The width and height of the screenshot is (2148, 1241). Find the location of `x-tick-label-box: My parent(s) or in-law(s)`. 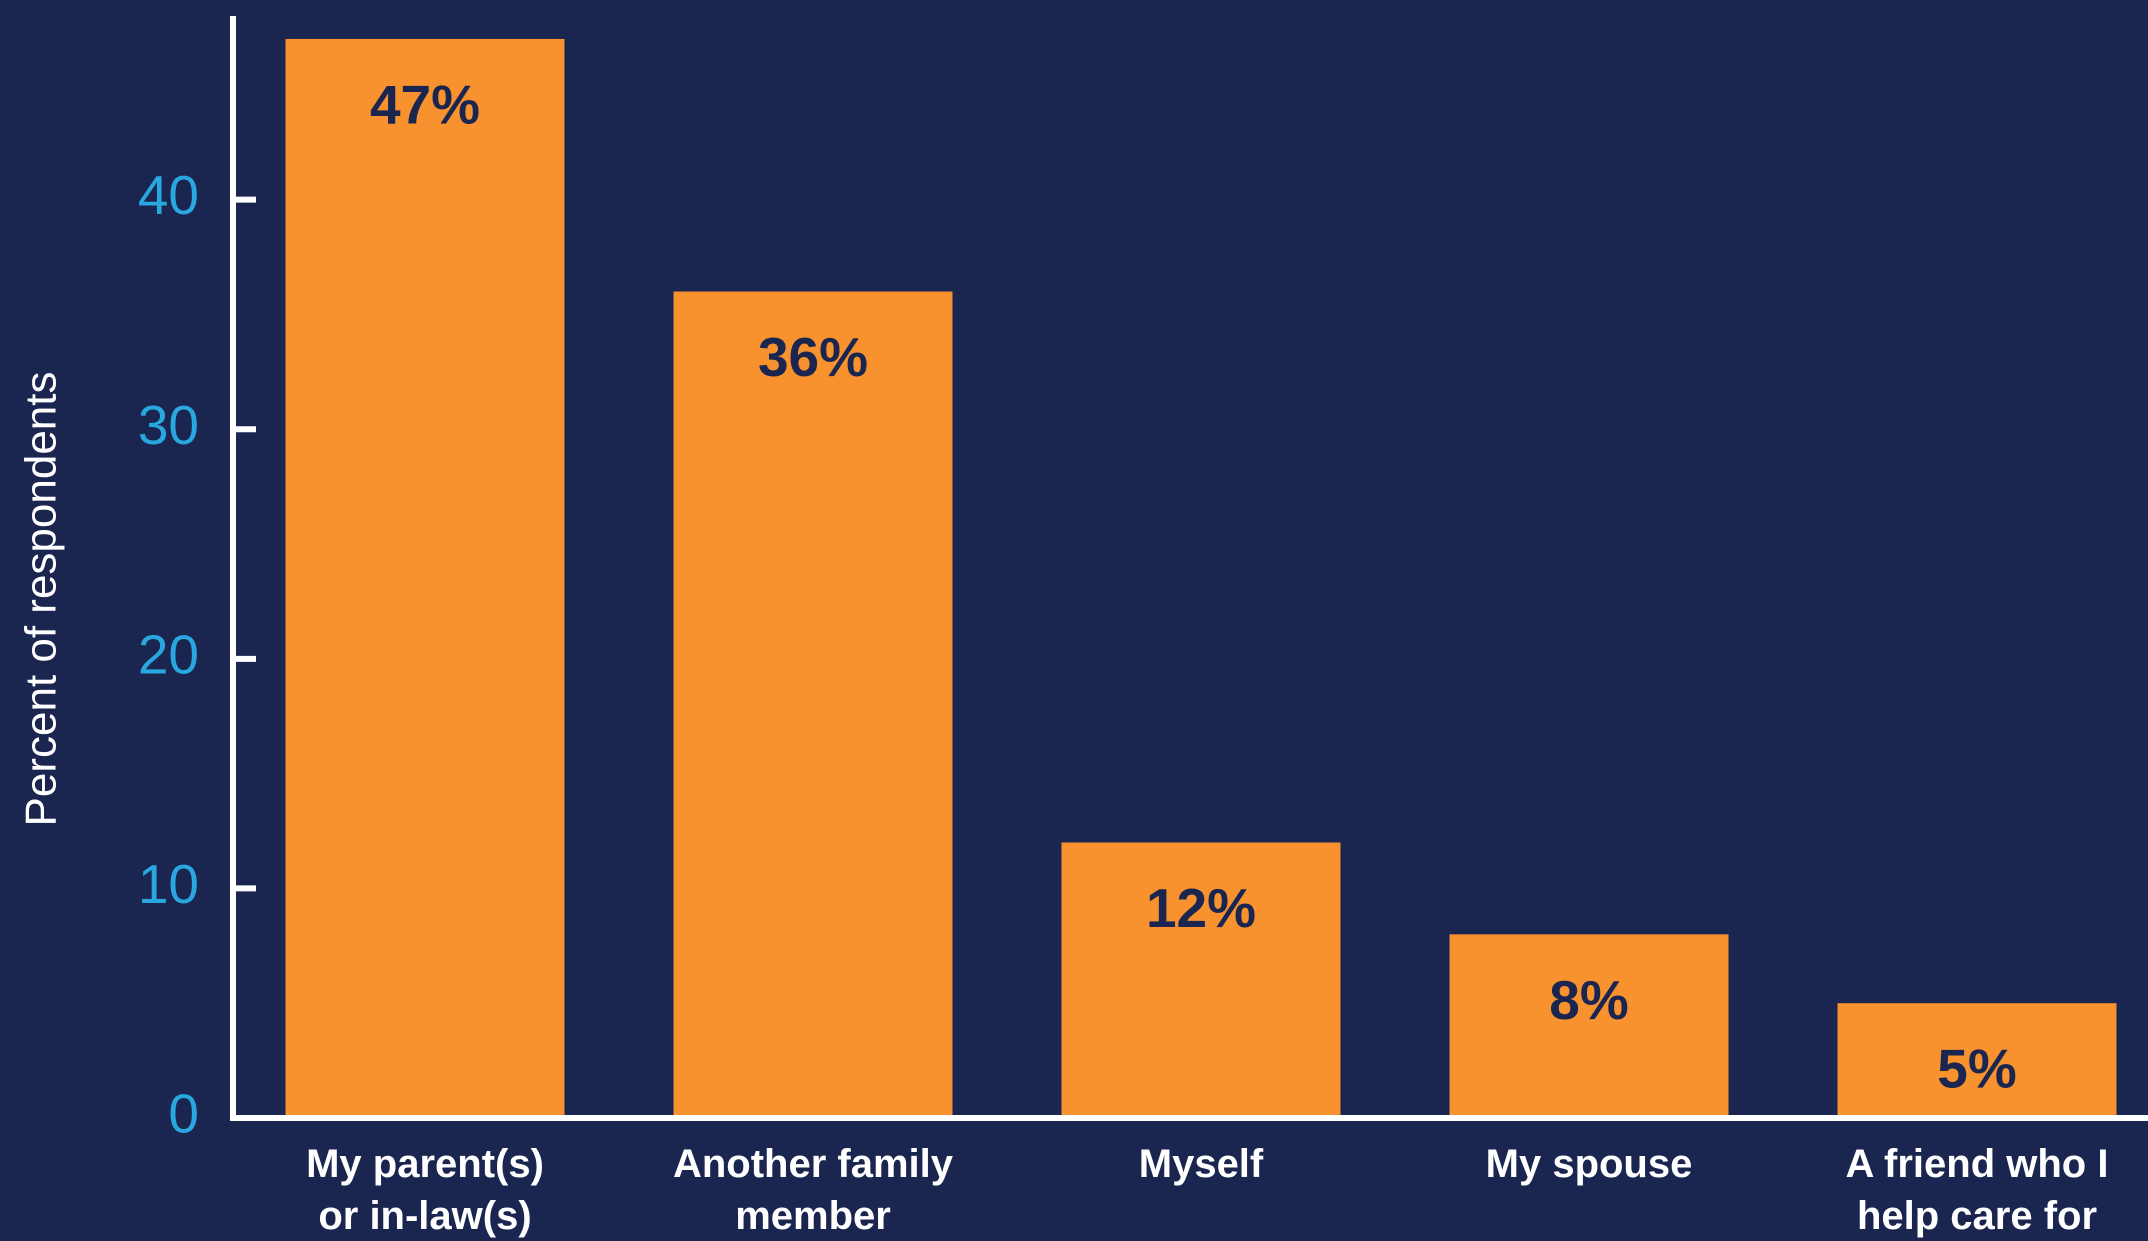

x-tick-label-box: My parent(s) or in-law(s) is located at coordinates (425, 1190).